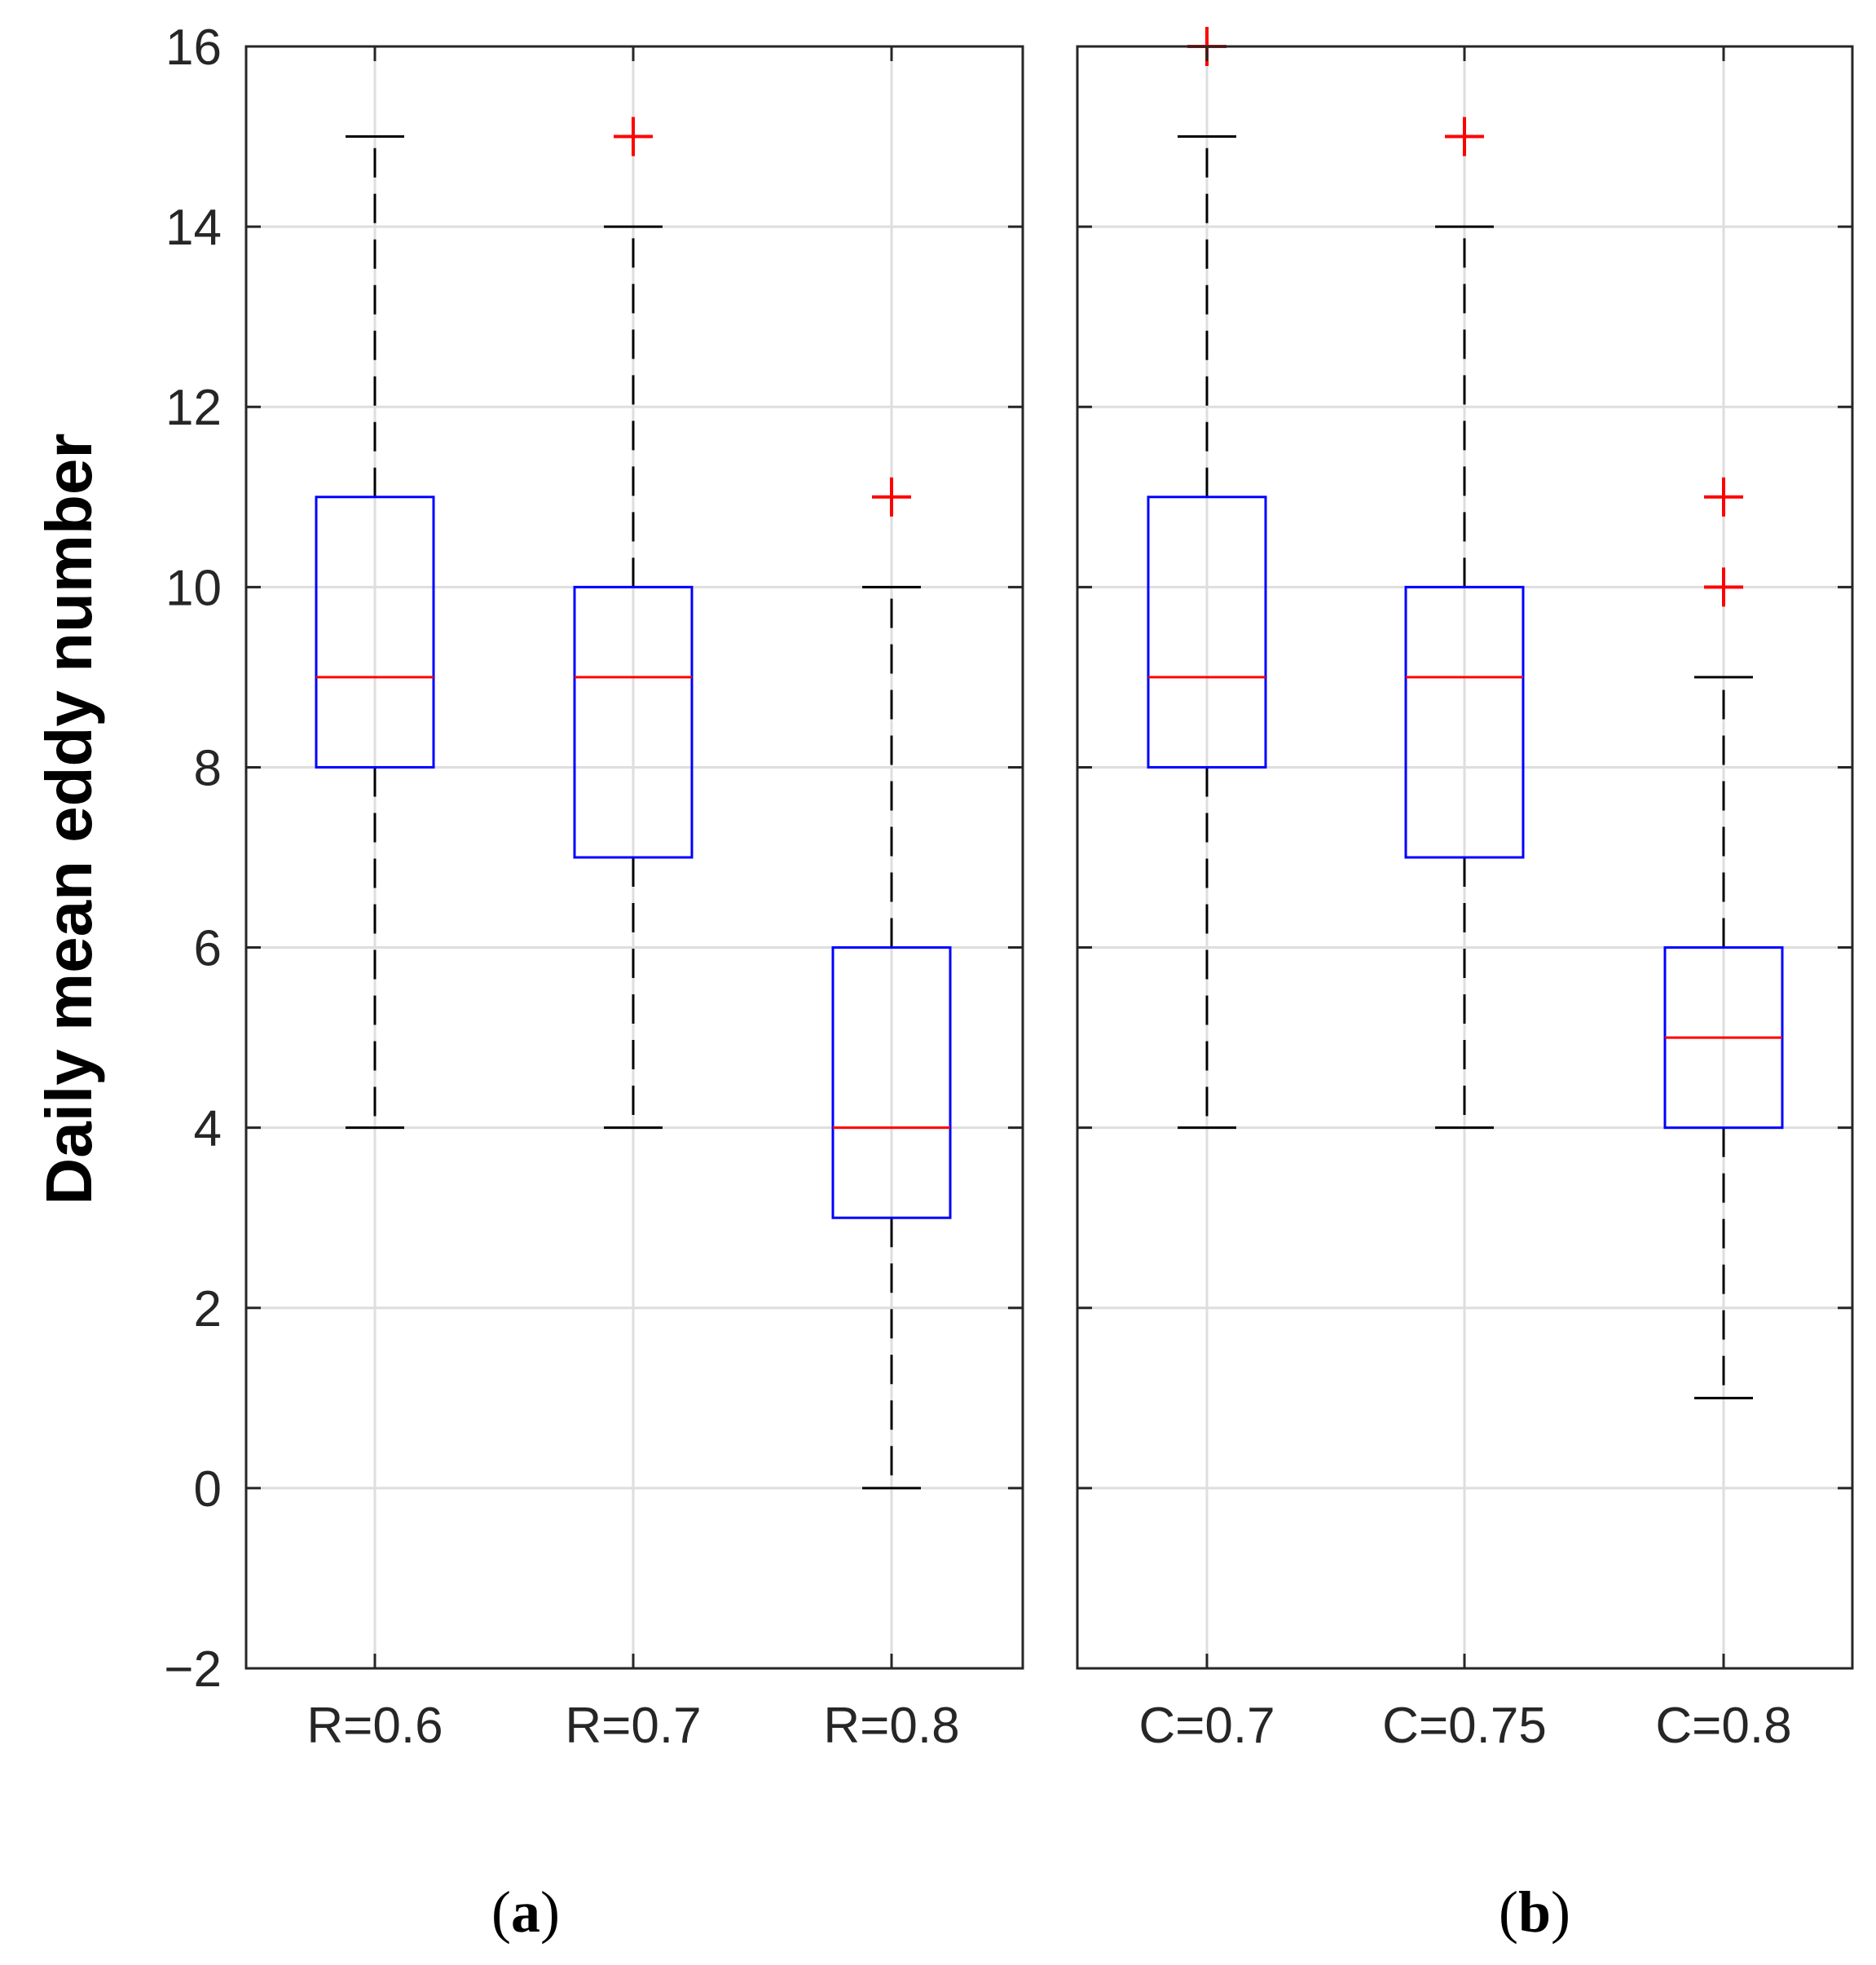  Describe the element at coordinates (1206, 1726) in the screenshot. I see `x-tick-label: C=0.7` at that location.